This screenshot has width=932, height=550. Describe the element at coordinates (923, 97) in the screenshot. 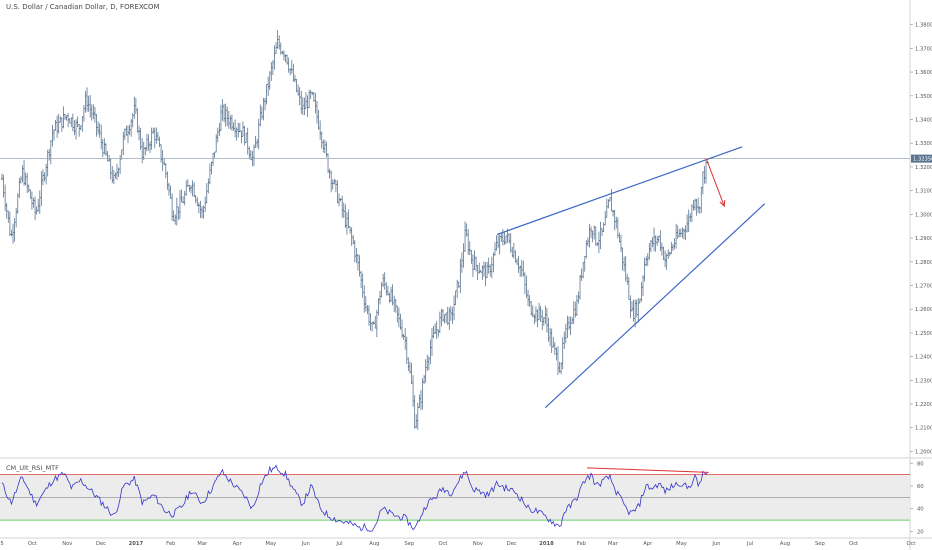

I see `price-axis-tick-label: 1.35000` at that location.